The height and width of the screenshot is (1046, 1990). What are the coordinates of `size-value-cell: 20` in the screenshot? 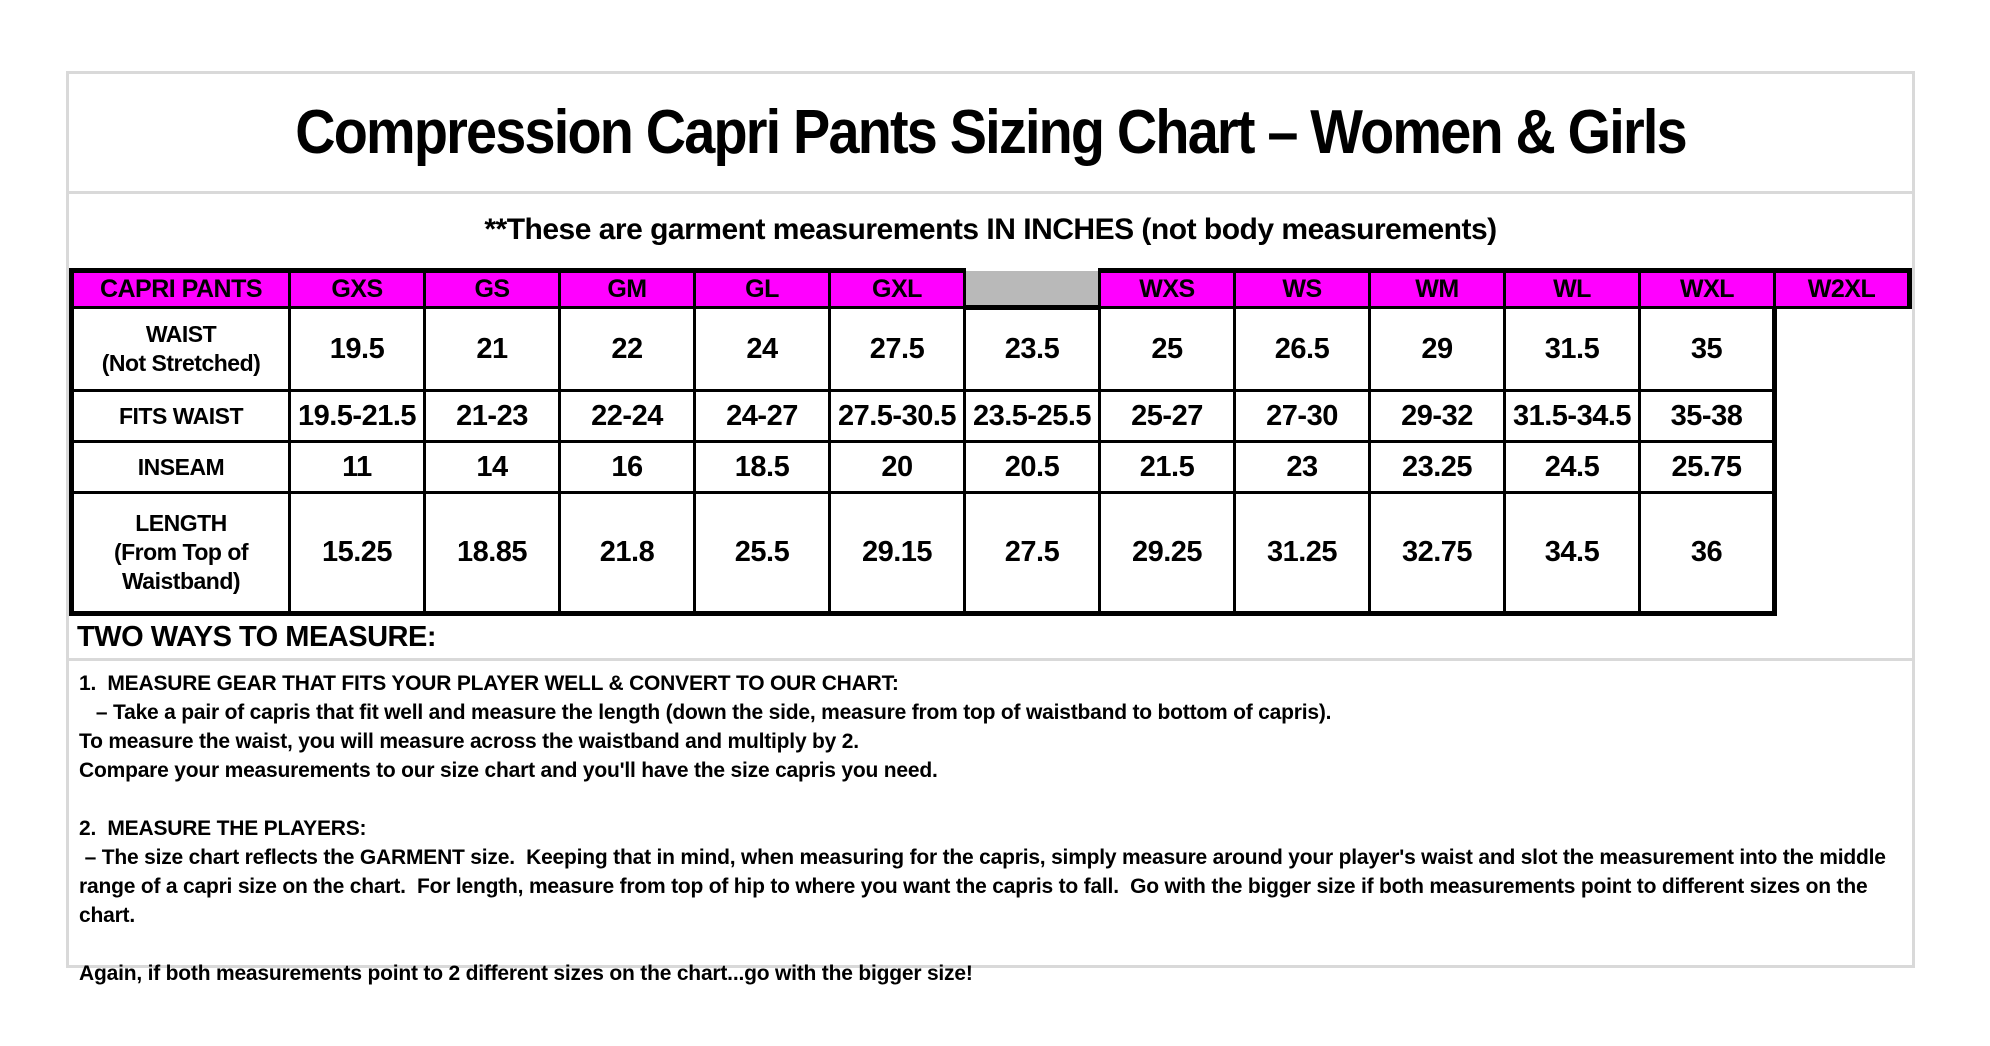 It's located at (897, 467).